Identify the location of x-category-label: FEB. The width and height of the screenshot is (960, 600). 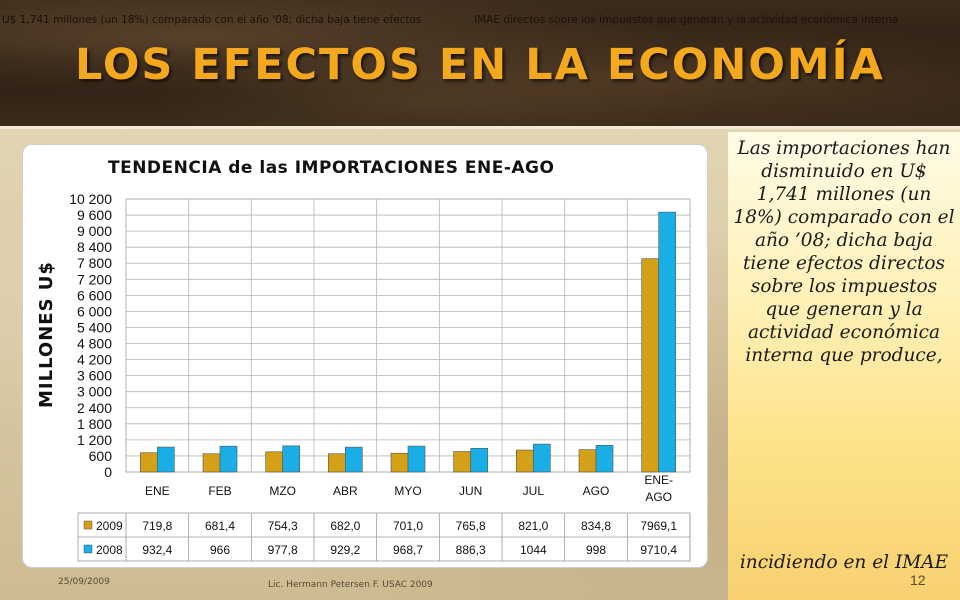
(219, 491).